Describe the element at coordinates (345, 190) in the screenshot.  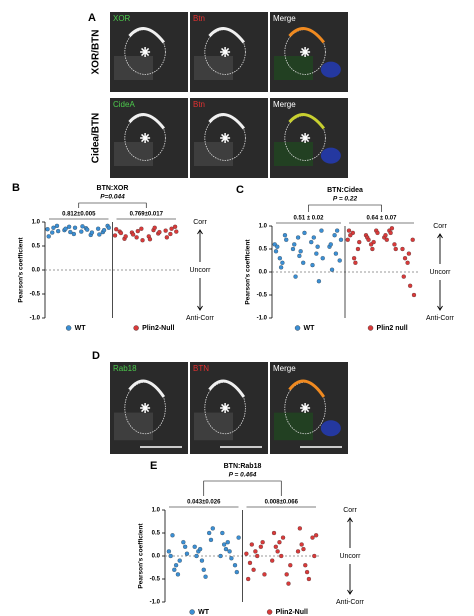
I see `chart-title: BTN:Cidea` at that location.